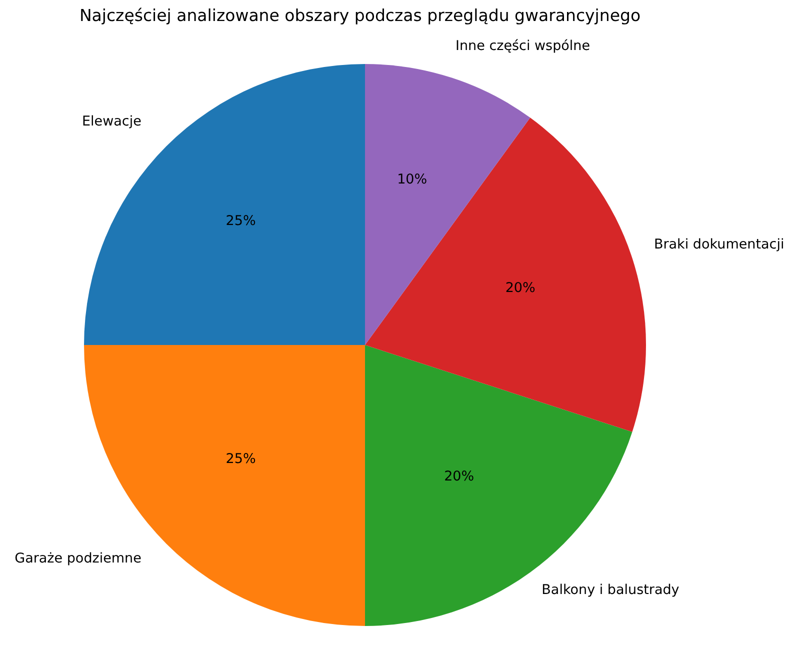 The height and width of the screenshot is (658, 799). Describe the element at coordinates (78, 558) in the screenshot. I see `slice-label: Garaże podziemne` at that location.